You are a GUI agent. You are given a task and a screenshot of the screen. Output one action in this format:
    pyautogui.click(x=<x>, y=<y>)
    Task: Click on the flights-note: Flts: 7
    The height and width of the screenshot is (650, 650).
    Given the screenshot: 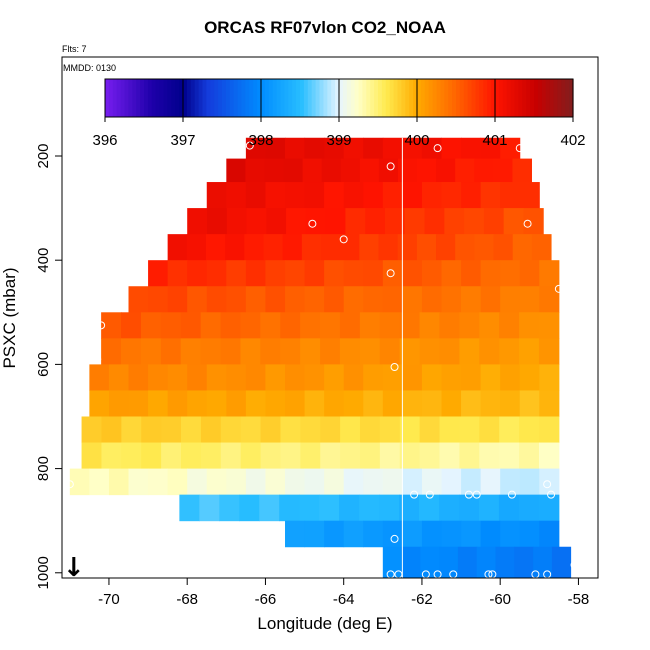 What is the action you would take?
    pyautogui.click(x=74, y=49)
    